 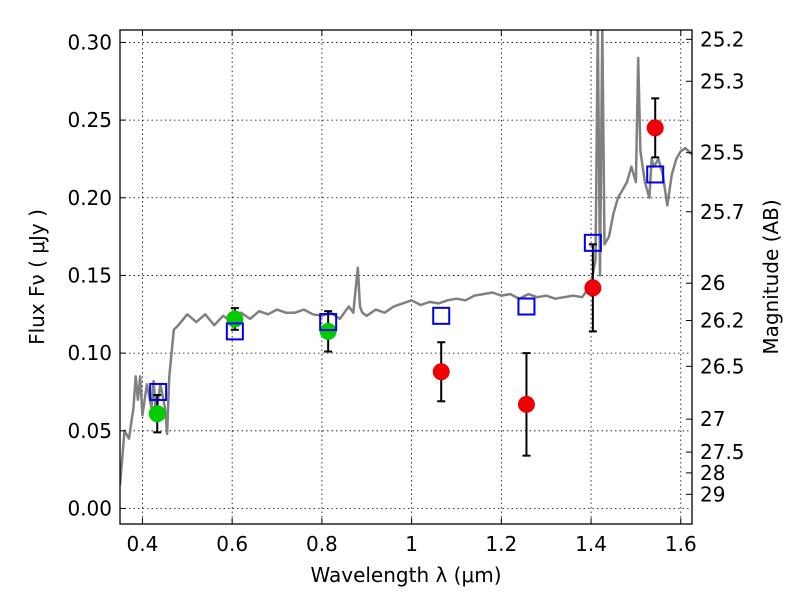 What do you see at coordinates (771, 276) in the screenshot?
I see `y2-axis-label: Magnitude (AB)` at bounding box center [771, 276].